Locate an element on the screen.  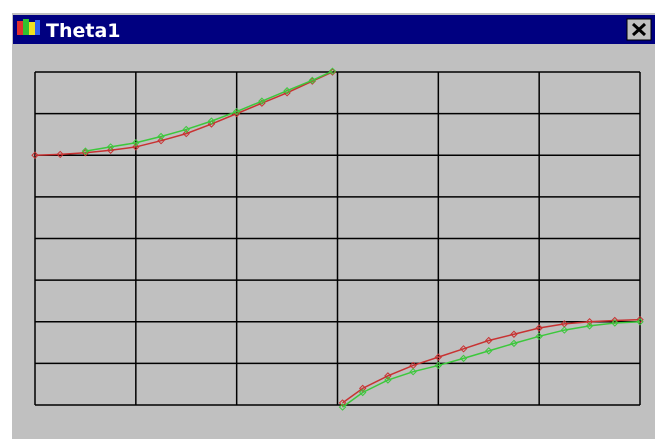
app-icon is located at coordinates (28, 27).